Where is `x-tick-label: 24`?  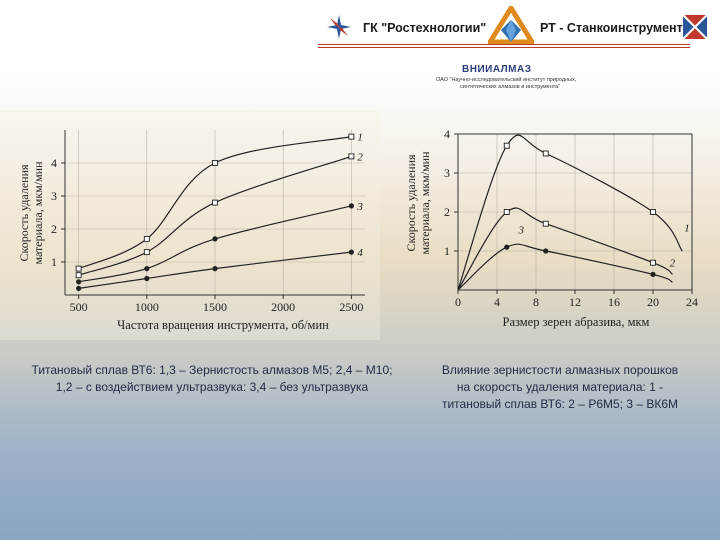 x-tick-label: 24 is located at coordinates (692, 302).